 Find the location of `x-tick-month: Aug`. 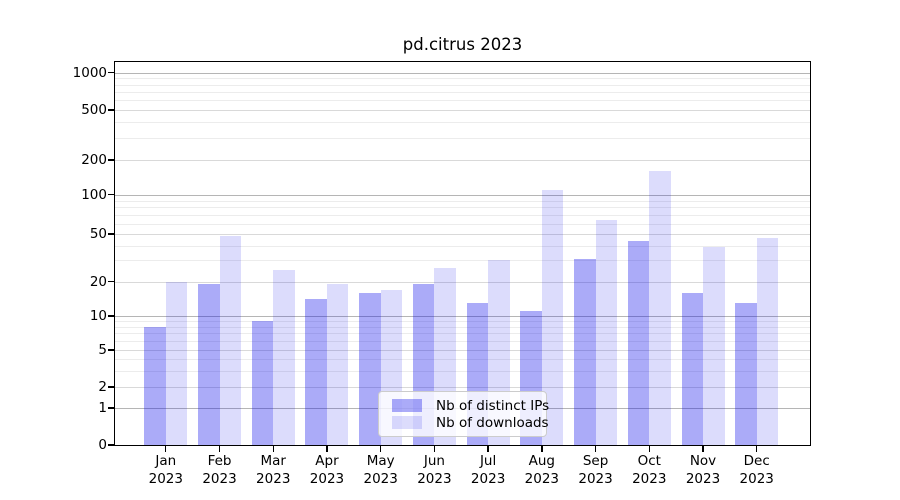

x-tick-month: Aug is located at coordinates (542, 461).